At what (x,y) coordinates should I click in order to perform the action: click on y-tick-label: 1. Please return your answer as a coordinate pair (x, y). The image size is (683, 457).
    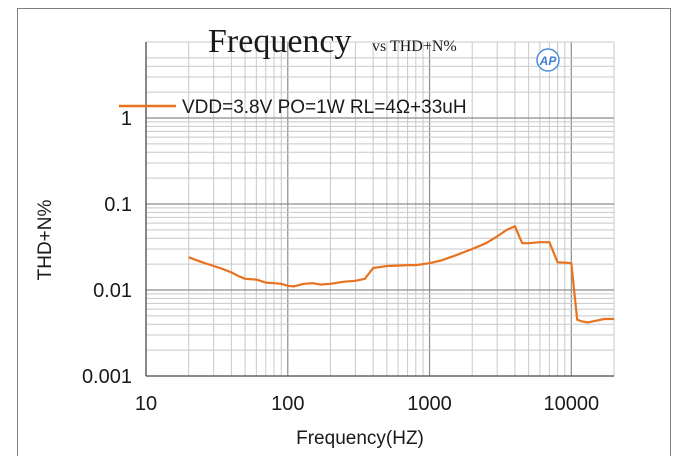
    Looking at the image, I should click on (126, 119).